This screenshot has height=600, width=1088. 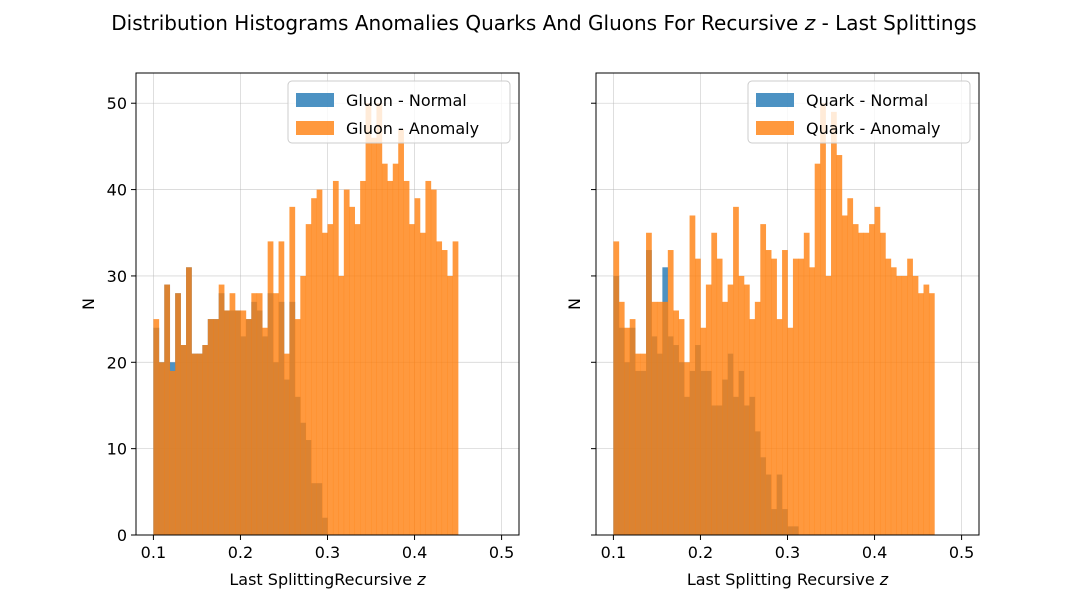 I want to click on figure-title-suffix: - Last Splittings, so click(x=895, y=23).